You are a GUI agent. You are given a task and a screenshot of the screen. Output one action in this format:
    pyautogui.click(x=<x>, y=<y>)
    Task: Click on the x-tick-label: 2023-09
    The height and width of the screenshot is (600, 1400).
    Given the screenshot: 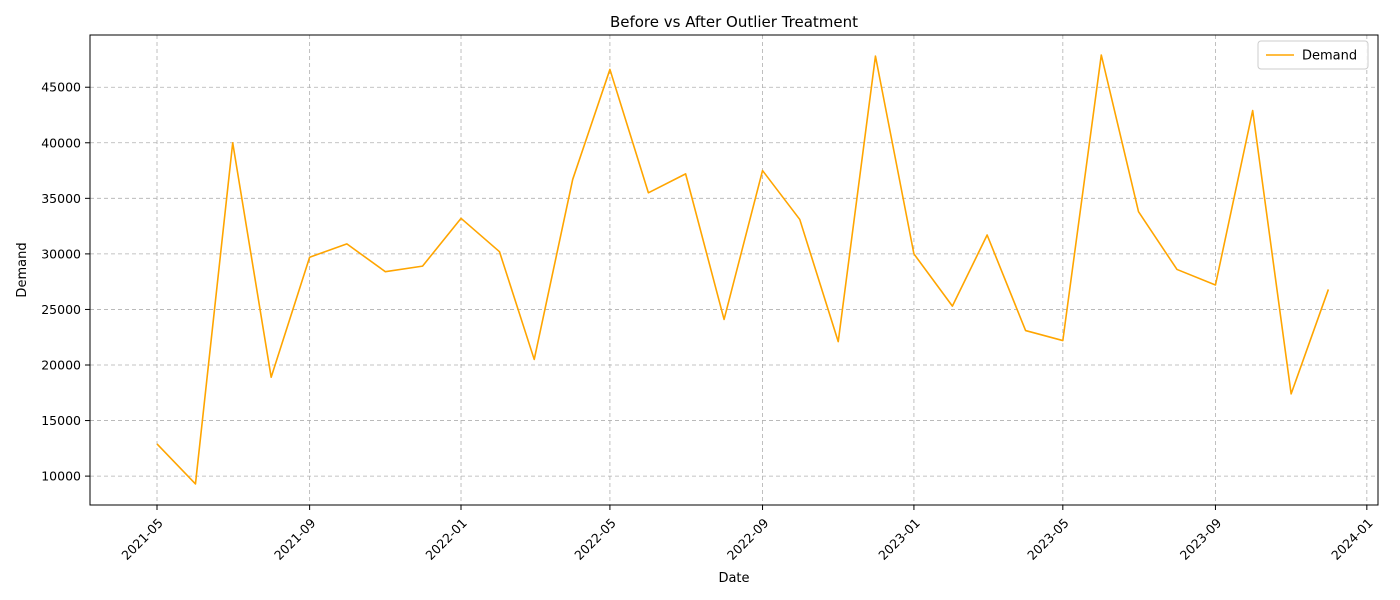 What is the action you would take?
    pyautogui.click(x=1201, y=539)
    